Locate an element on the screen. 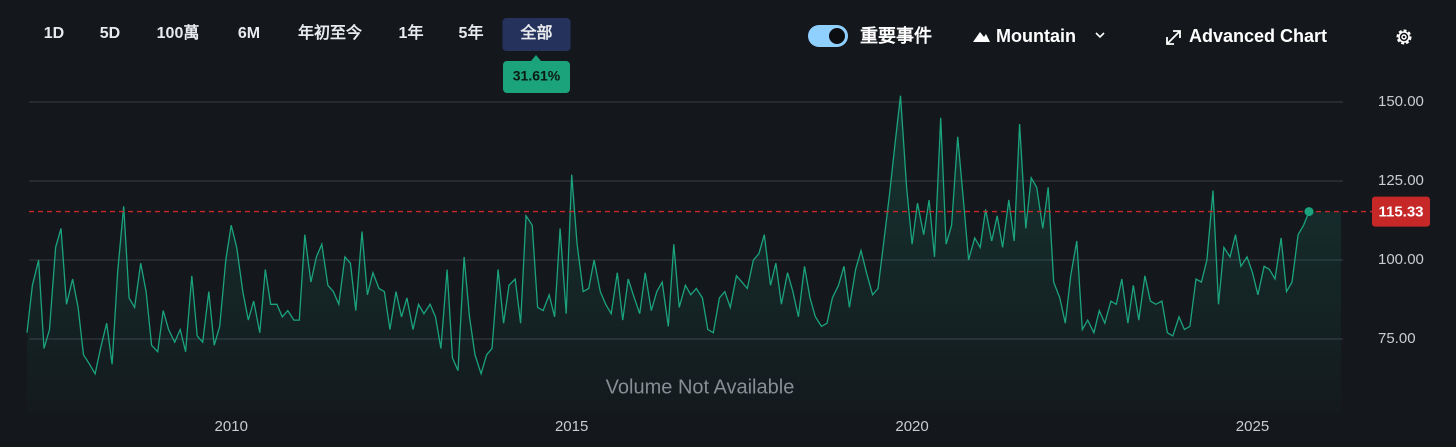 The height and width of the screenshot is (447, 1456). toolbar: 1D 5D 100萬 6M 年初至今 1年 5年 全部 is located at coordinates (307, 34).